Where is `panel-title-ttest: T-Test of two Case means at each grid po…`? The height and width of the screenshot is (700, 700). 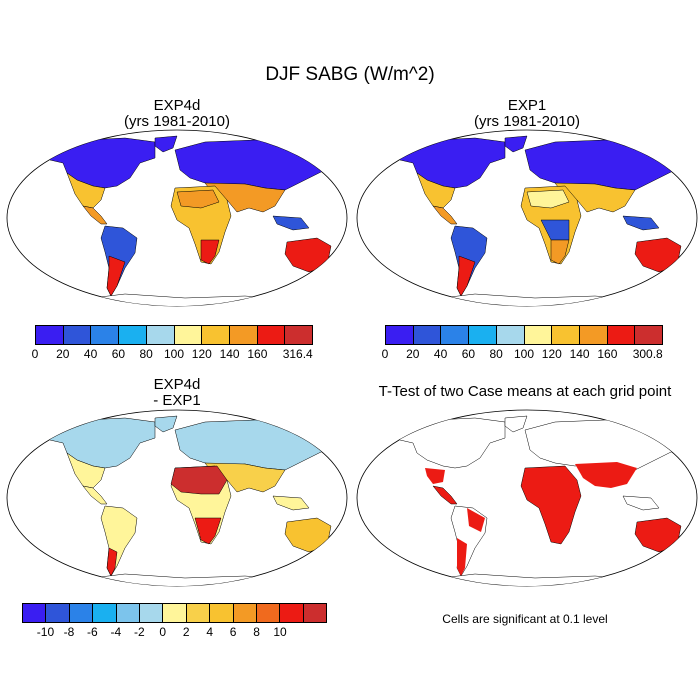
panel-title-ttest: T-Test of two Case means at each grid po… is located at coordinates (525, 392).